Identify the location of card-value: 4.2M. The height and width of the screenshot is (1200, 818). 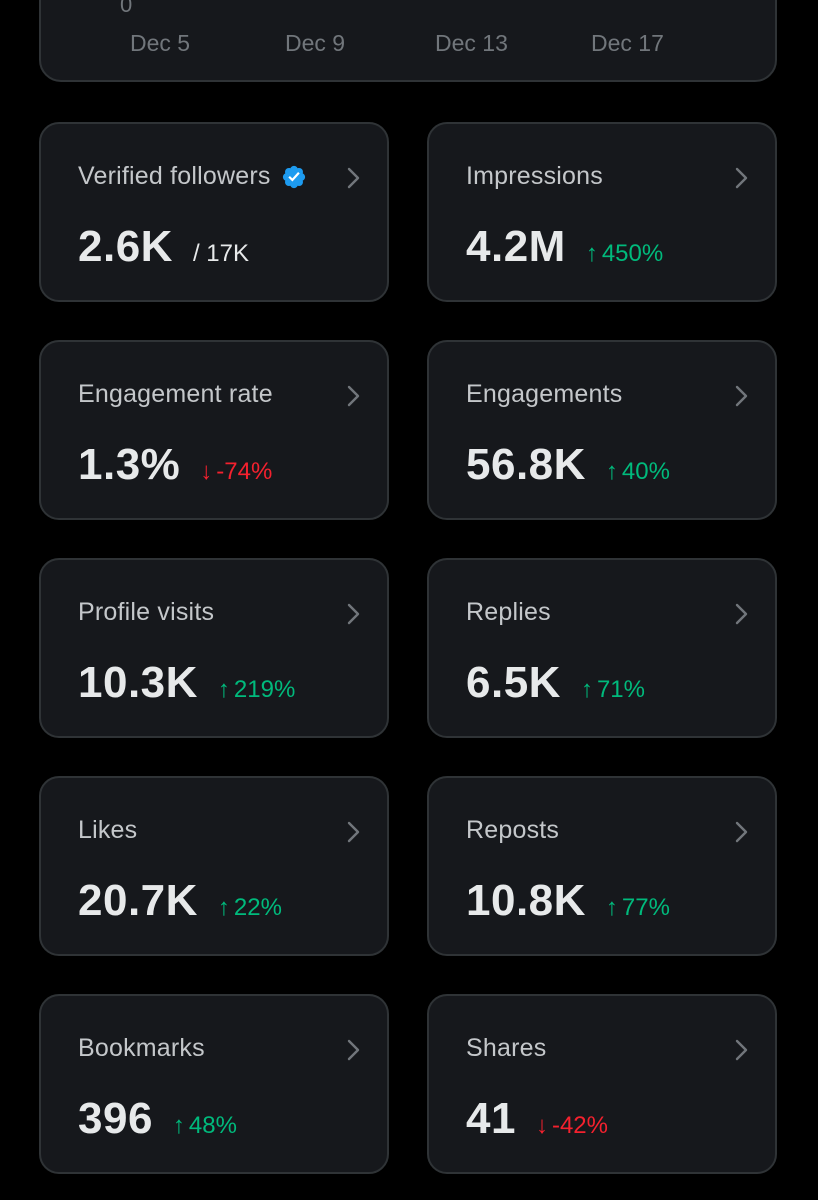
(516, 246).